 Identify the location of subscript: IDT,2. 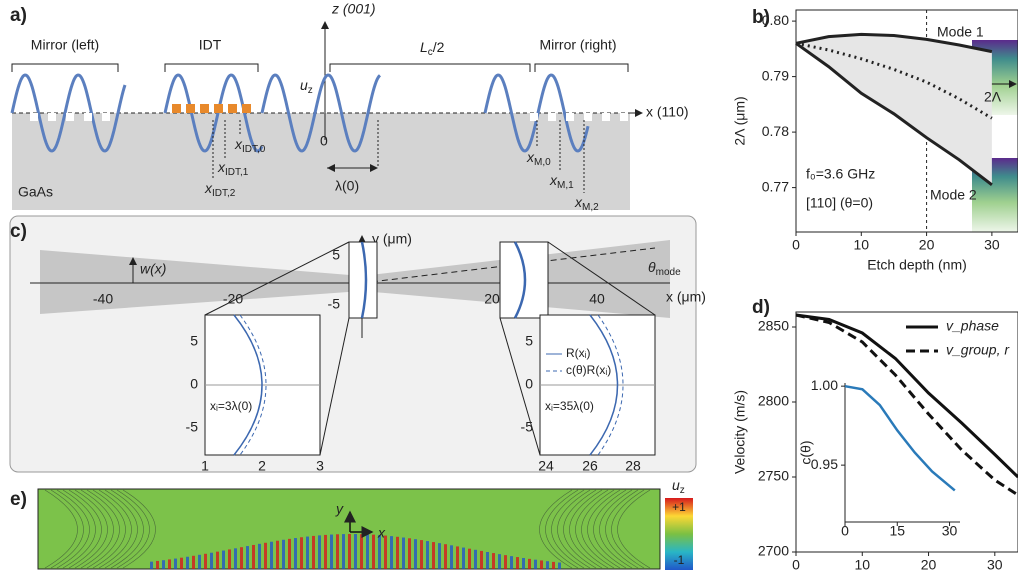
(224, 193).